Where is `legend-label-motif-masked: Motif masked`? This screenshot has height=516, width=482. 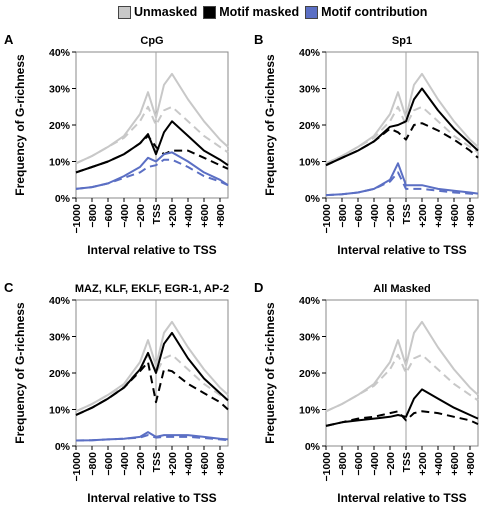
legend-label-motif-masked: Motif masked is located at coordinates (259, 12).